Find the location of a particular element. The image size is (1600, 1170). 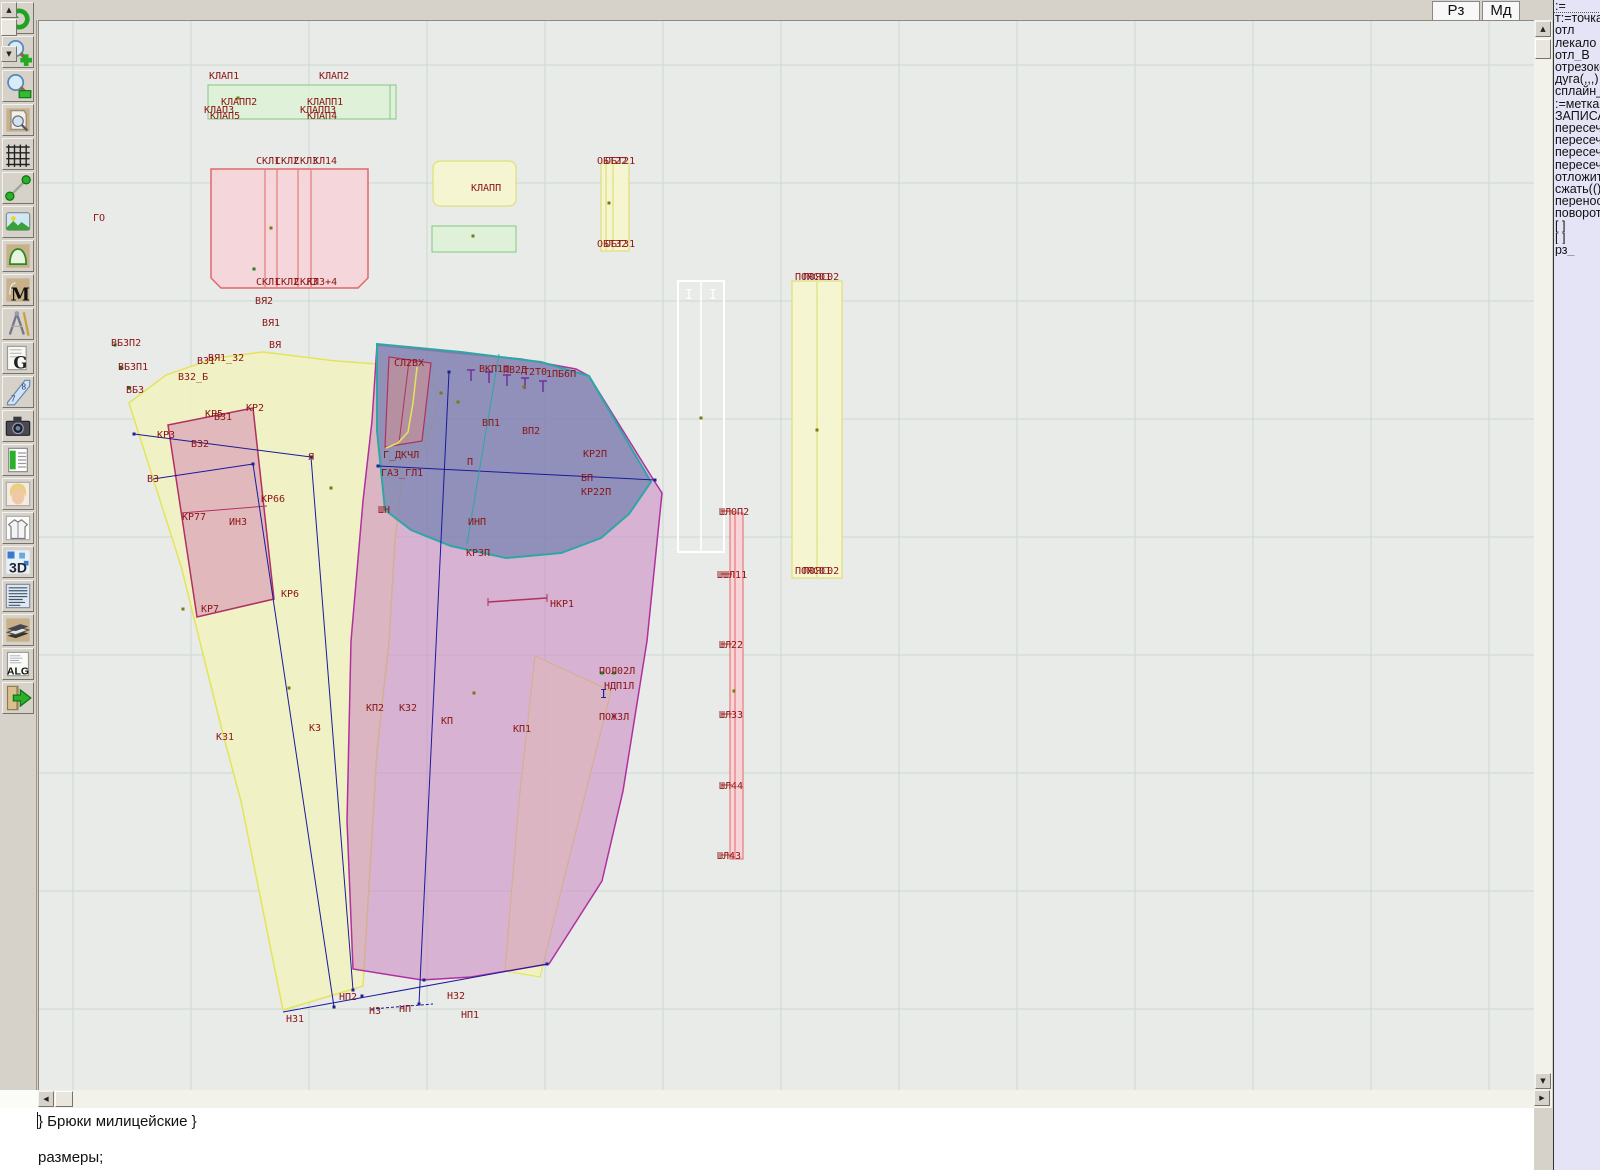

exit-button is located at coordinates (18, 698).